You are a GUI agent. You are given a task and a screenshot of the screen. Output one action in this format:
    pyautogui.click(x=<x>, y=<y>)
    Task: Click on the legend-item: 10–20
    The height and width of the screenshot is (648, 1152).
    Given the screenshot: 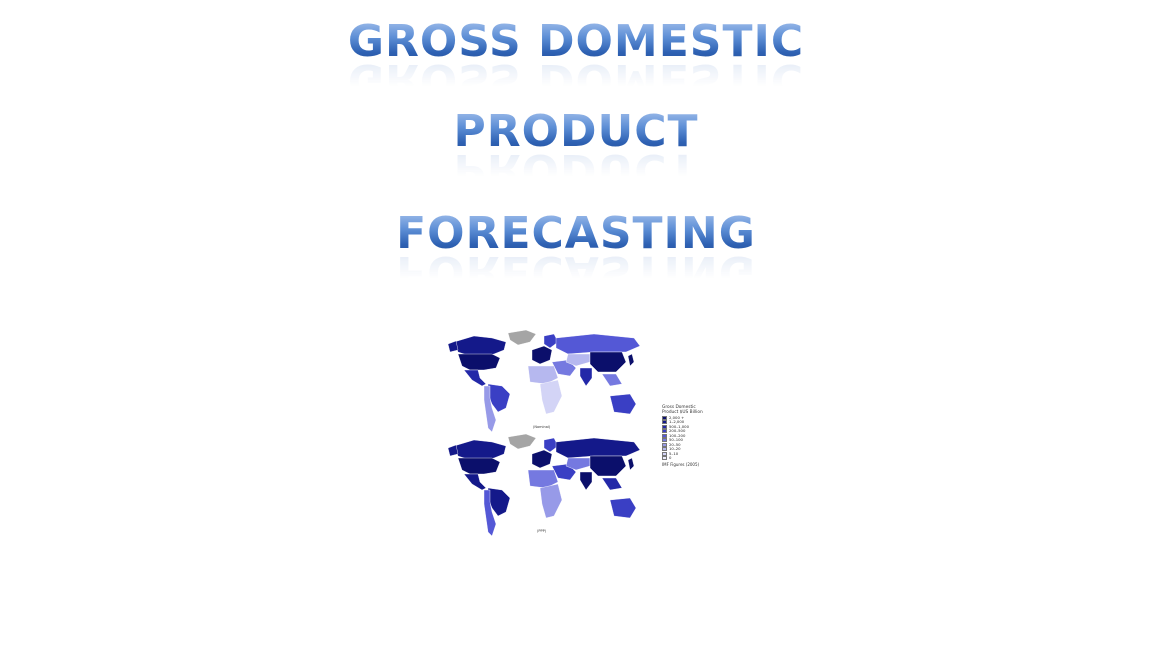 What is the action you would take?
    pyautogui.click(x=692, y=449)
    